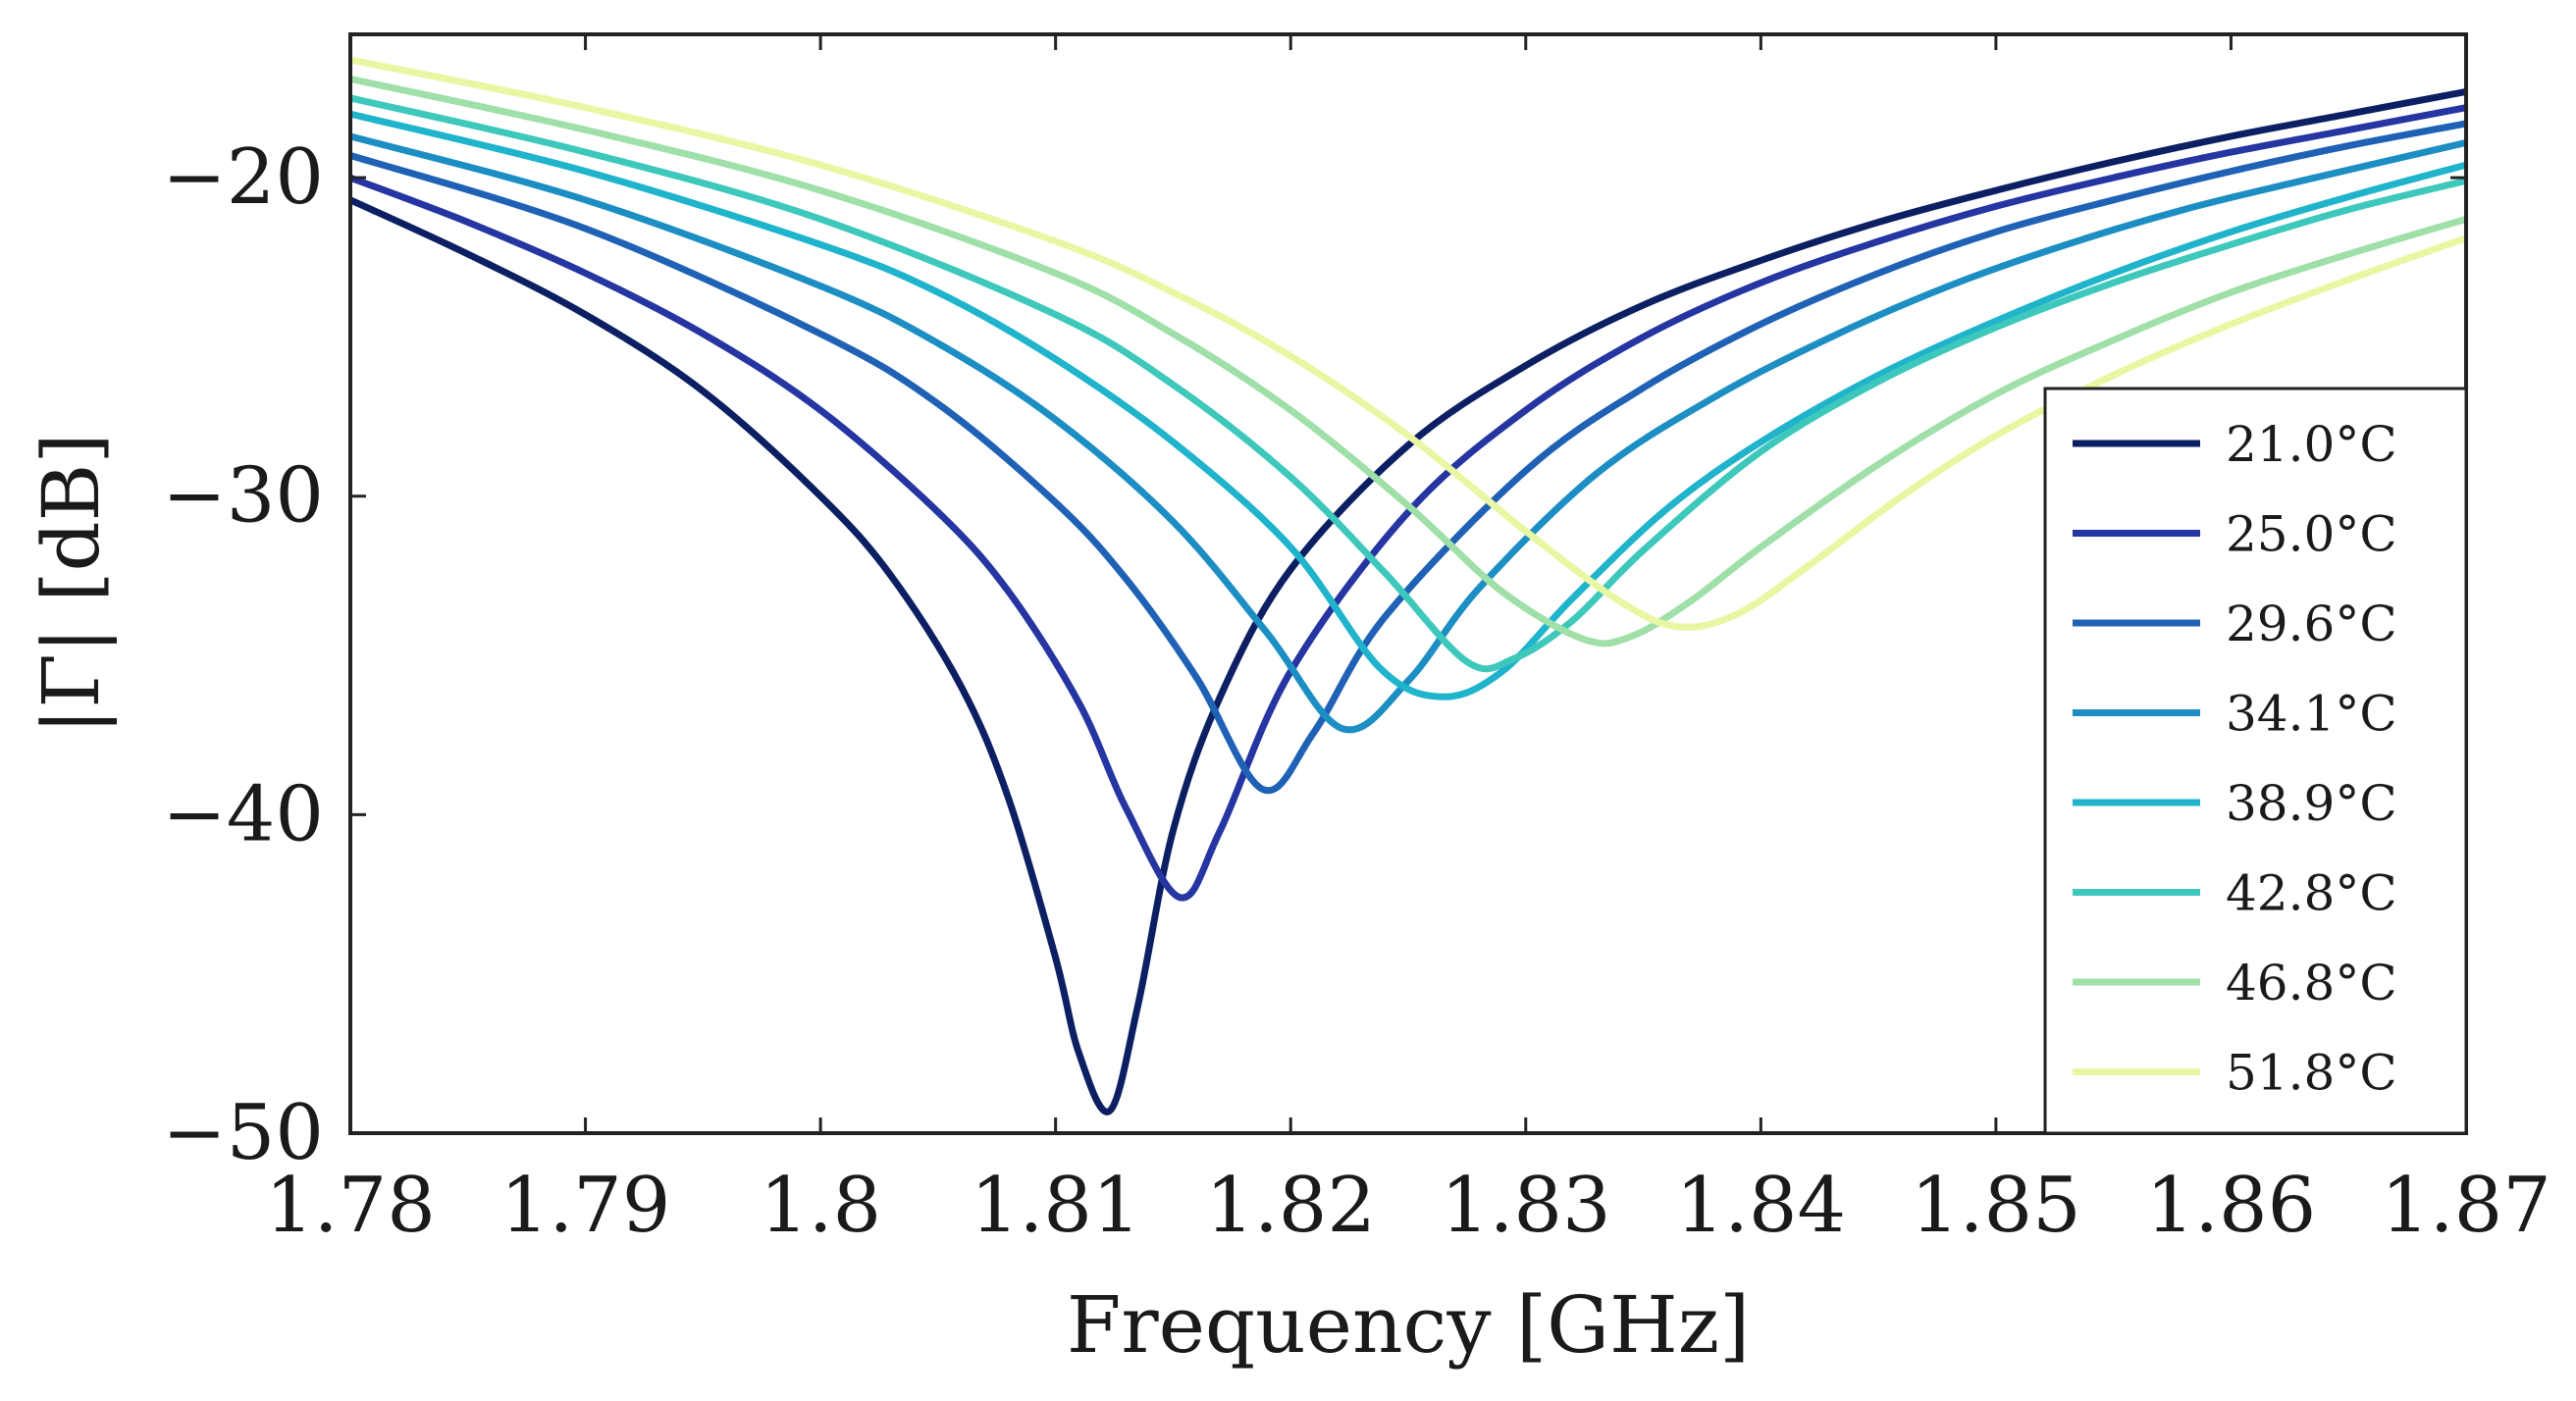 The width and height of the screenshot is (2576, 1401). Describe the element at coordinates (2311, 893) in the screenshot. I see `legend-label: 42.8°C` at that location.